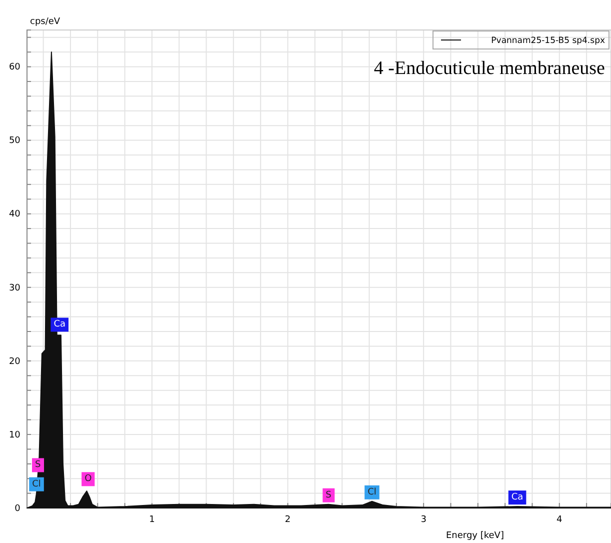  I want to click on y-tick-label: 40, so click(14, 215).